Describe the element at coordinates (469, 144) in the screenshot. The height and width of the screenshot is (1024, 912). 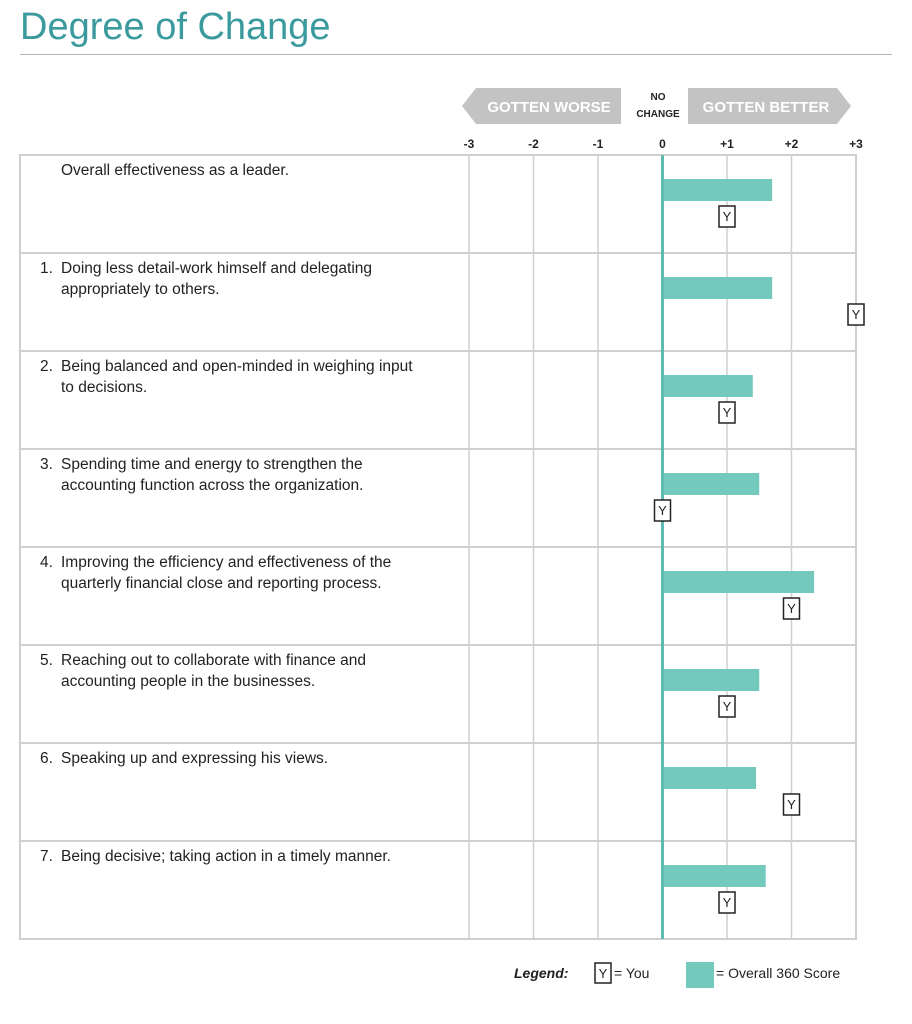
I see `tick-label: -3` at that location.